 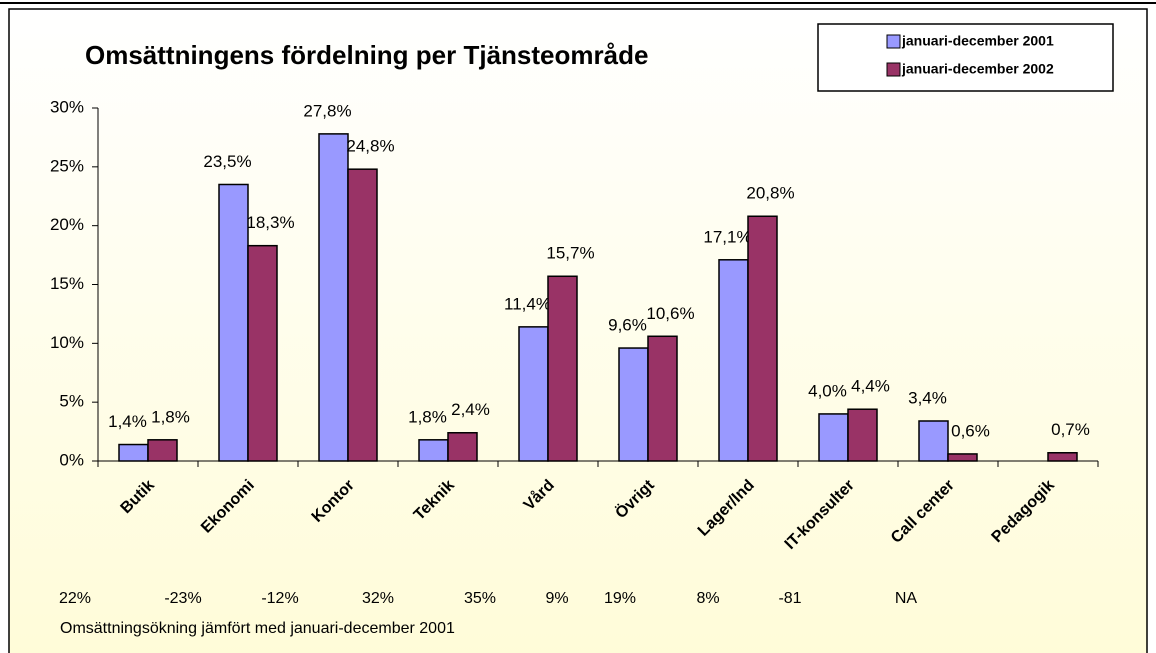 I want to click on annotation: -12%, so click(x=279, y=598).